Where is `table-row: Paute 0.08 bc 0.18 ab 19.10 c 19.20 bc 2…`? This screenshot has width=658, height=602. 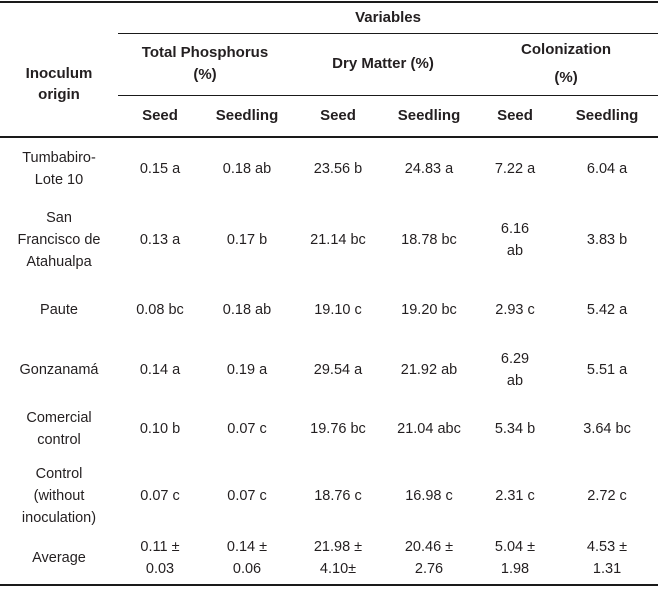
table-row: Paute 0.08 bc 0.18 ab 19.10 c 19.20 bc 2… is located at coordinates (329, 311).